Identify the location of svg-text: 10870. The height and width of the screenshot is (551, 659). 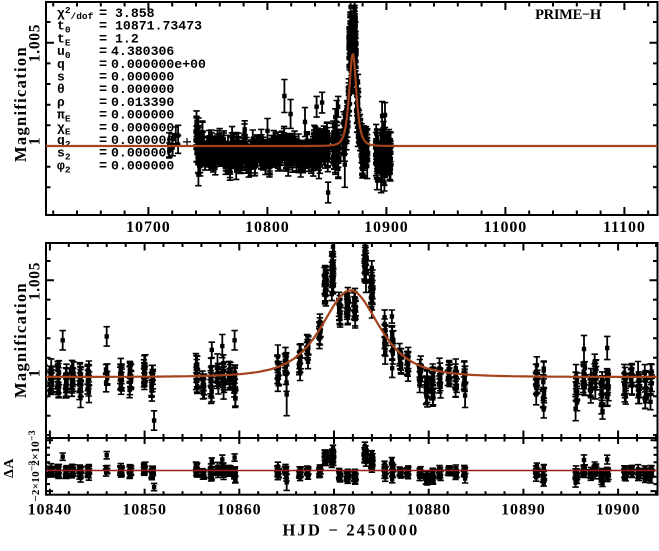
(334, 510).